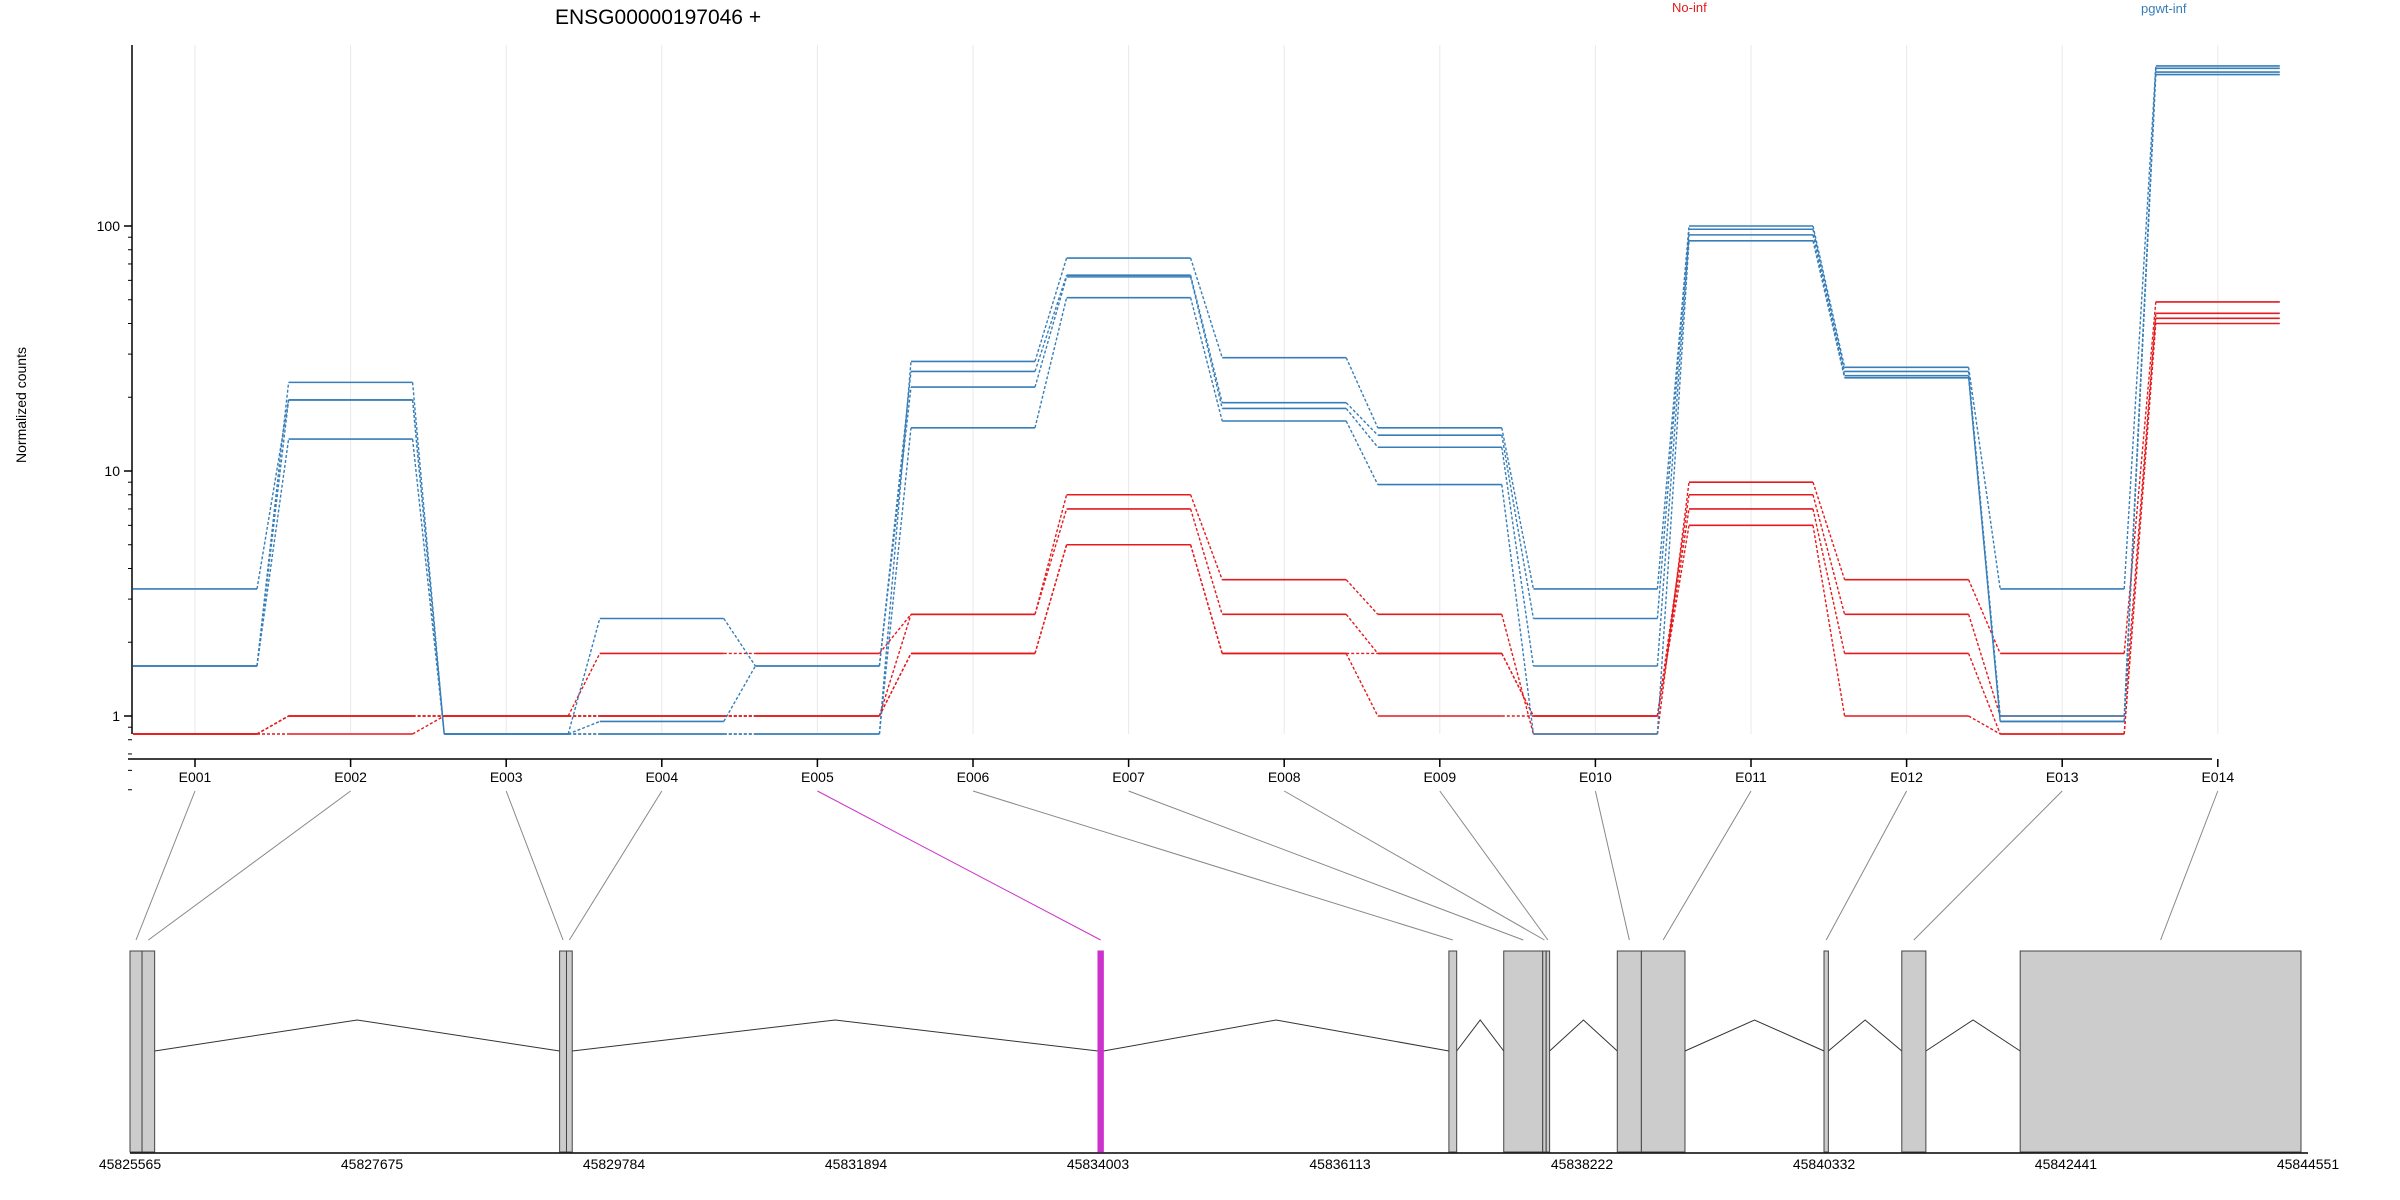  What do you see at coordinates (1689, 7) in the screenshot?
I see `legend-no-inf: No-inf` at bounding box center [1689, 7].